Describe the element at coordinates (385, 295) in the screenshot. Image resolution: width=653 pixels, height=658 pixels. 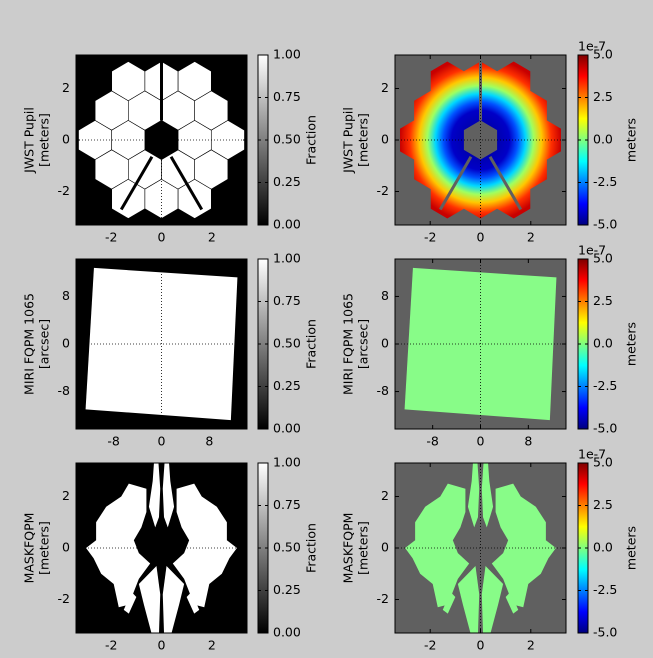
I see `y-tick-label: 8` at that location.